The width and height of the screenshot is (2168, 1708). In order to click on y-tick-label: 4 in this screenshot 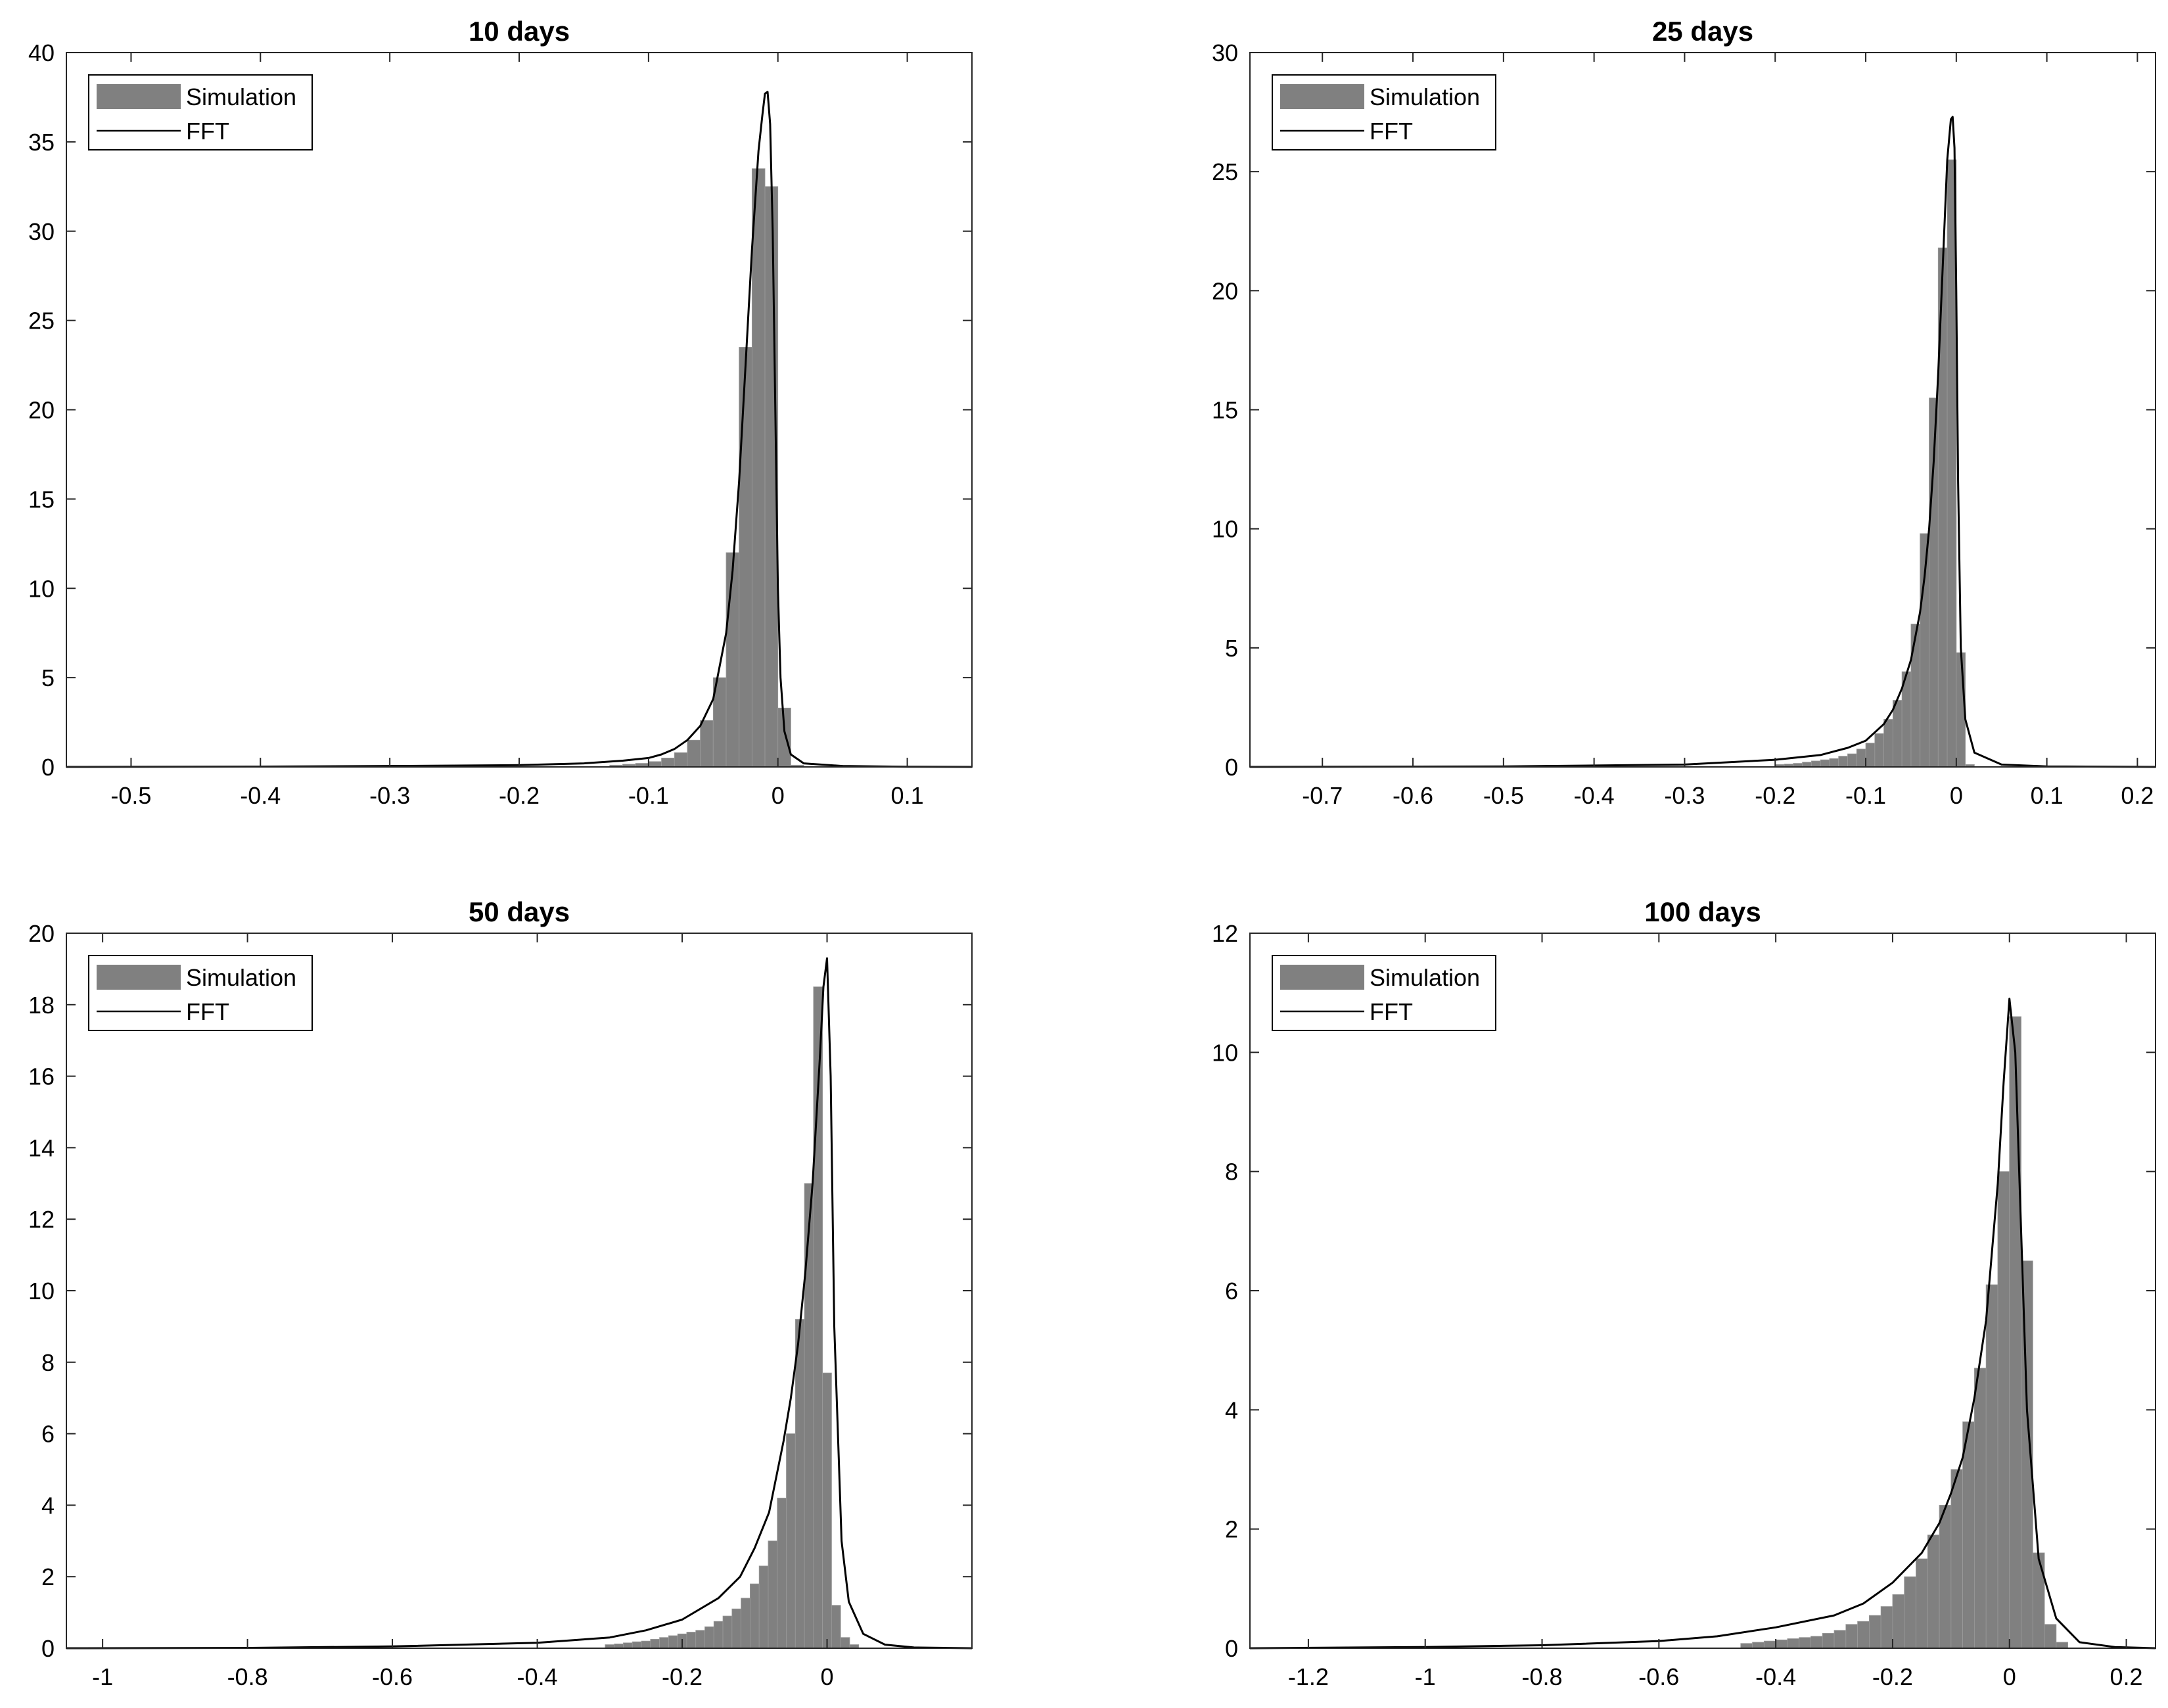, I will do `click(1231, 1410)`.